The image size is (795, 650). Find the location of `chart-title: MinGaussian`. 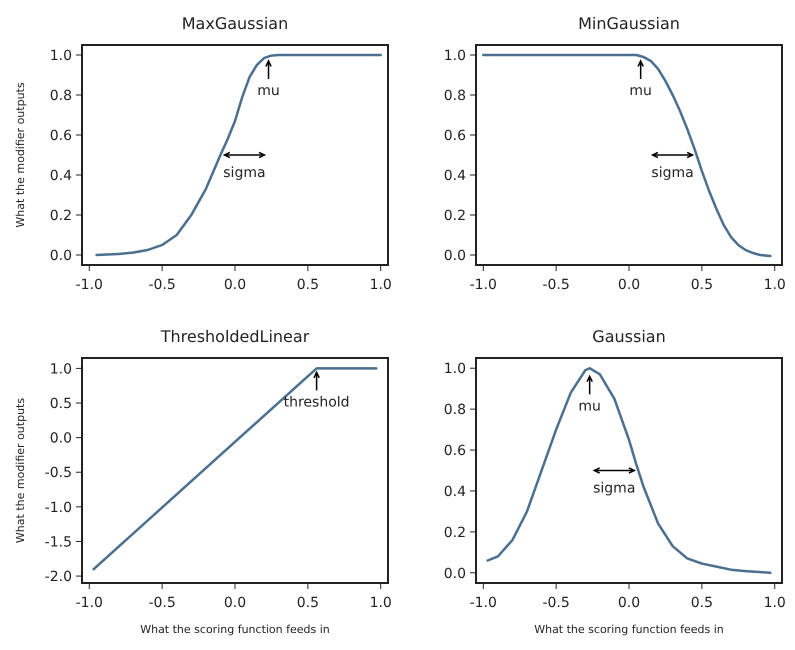

chart-title: MinGaussian is located at coordinates (629, 23).